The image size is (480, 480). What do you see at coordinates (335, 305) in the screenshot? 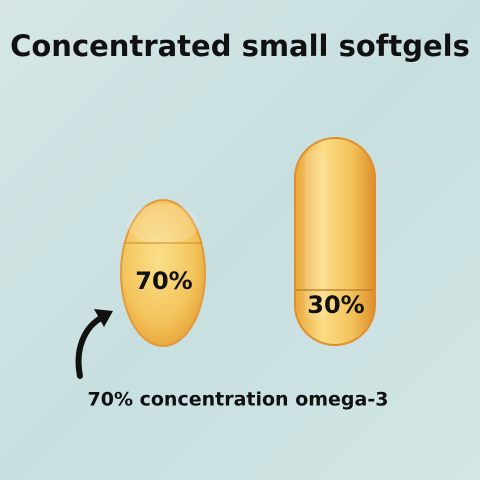
I see `softgel-label: 30%` at bounding box center [335, 305].